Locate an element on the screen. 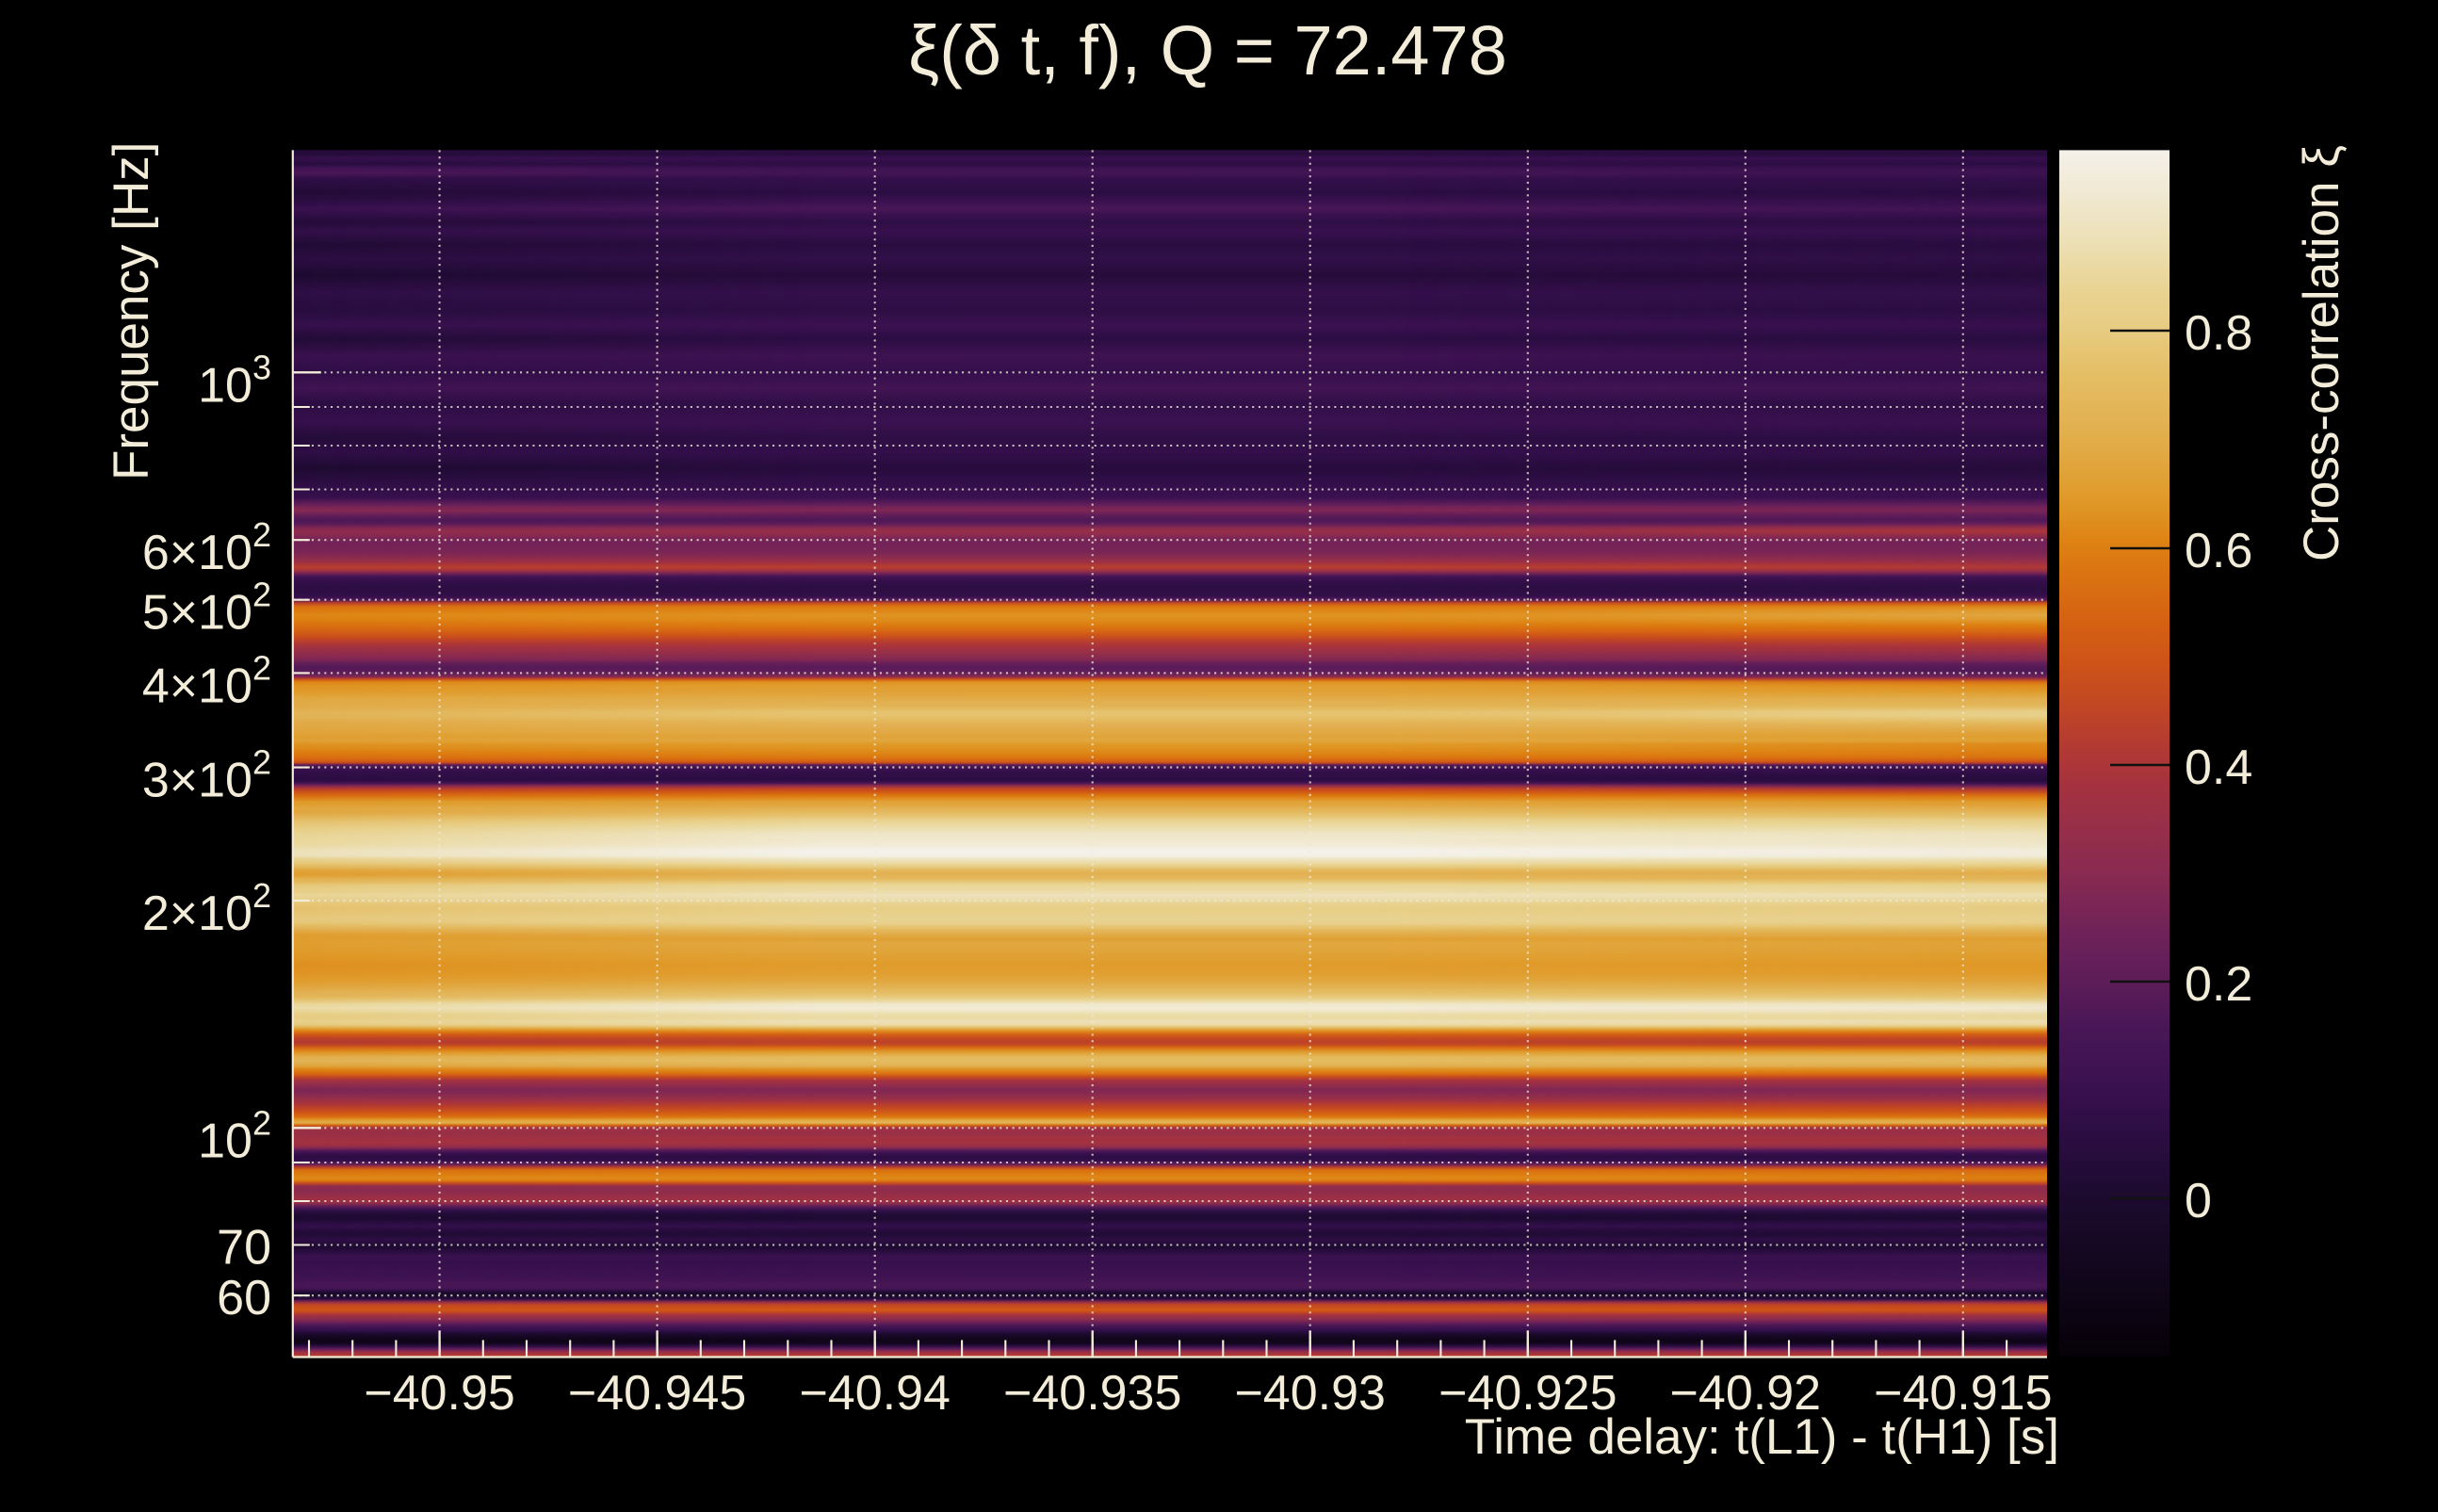 The image size is (2438, 1512). svg-text: Cross-correlation ξ is located at coordinates (2321, 353).